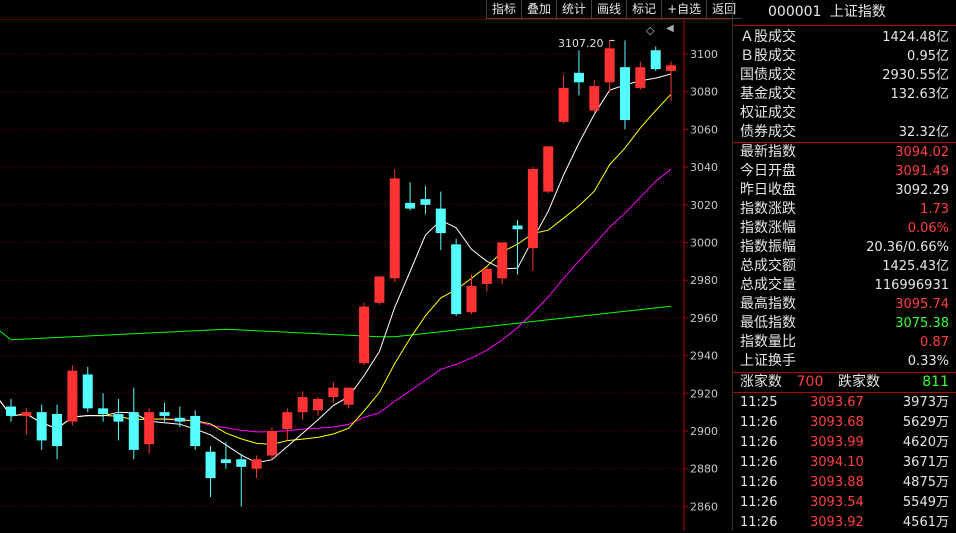 The image size is (956, 533). Describe the element at coordinates (915, 37) in the screenshot. I see `quote-value: 1424.48亿` at that location.